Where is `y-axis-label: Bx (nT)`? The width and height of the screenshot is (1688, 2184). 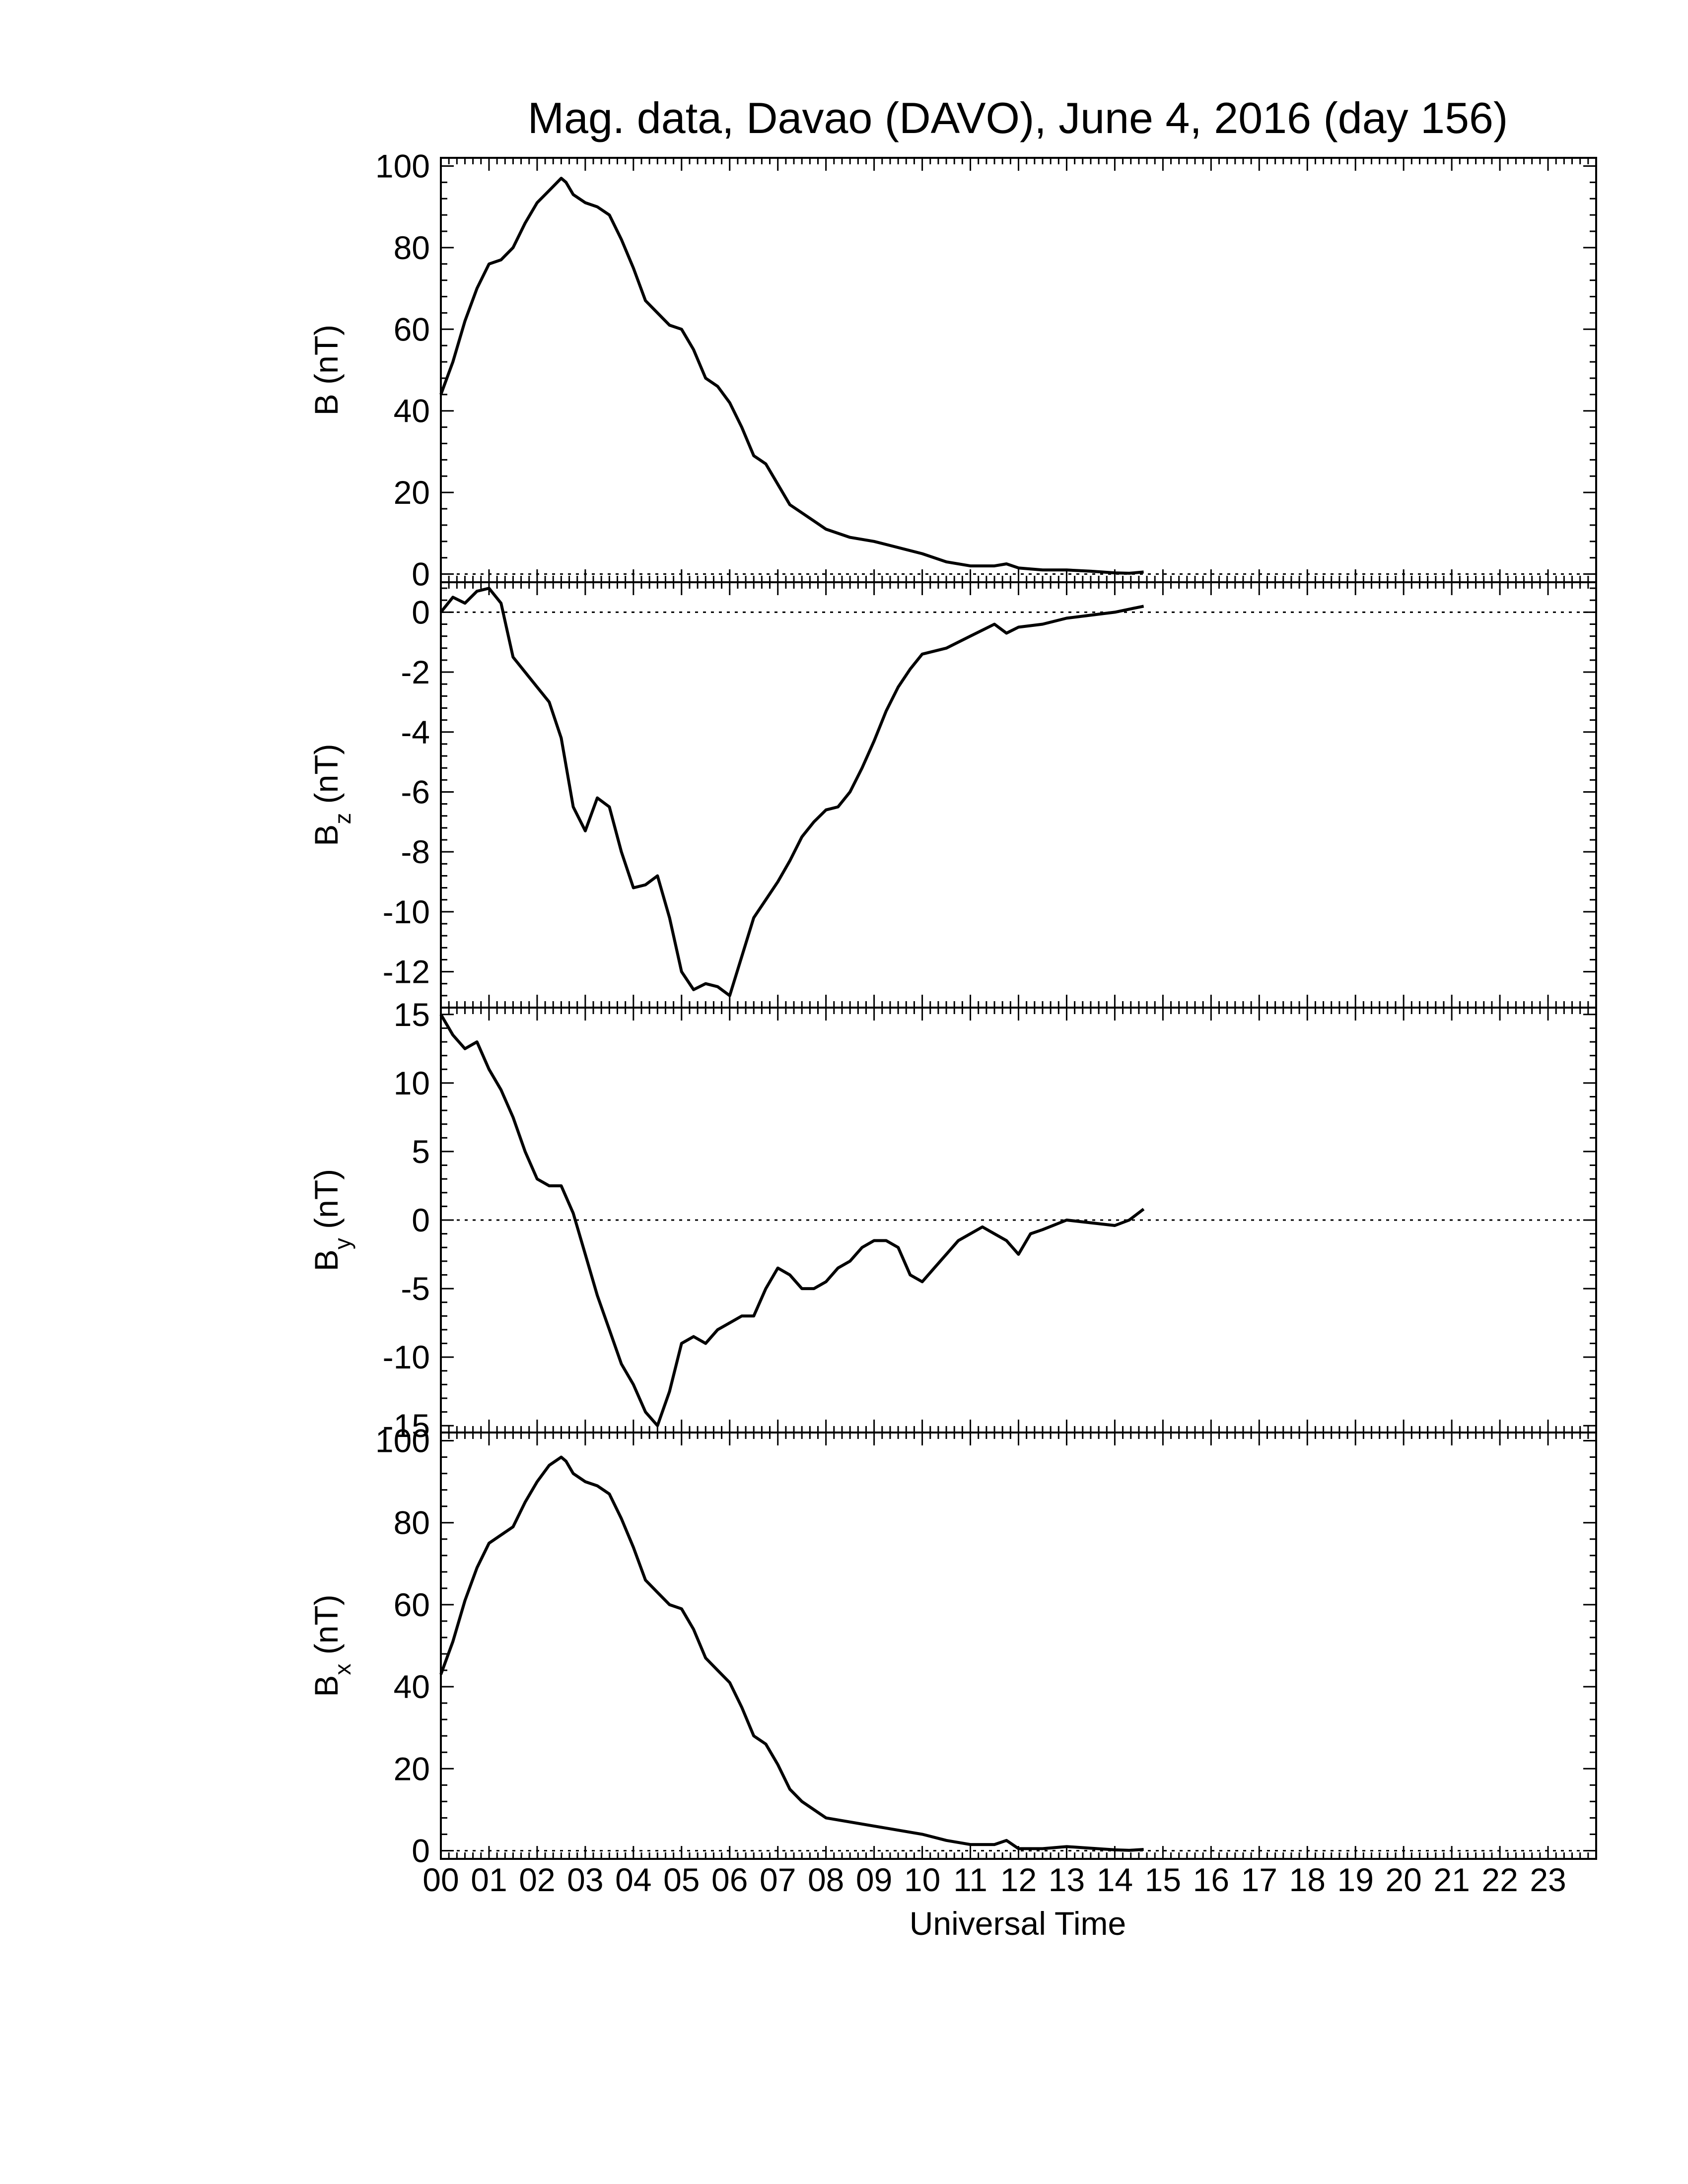 y-axis-label: Bx (nT) is located at coordinates (331, 1645).